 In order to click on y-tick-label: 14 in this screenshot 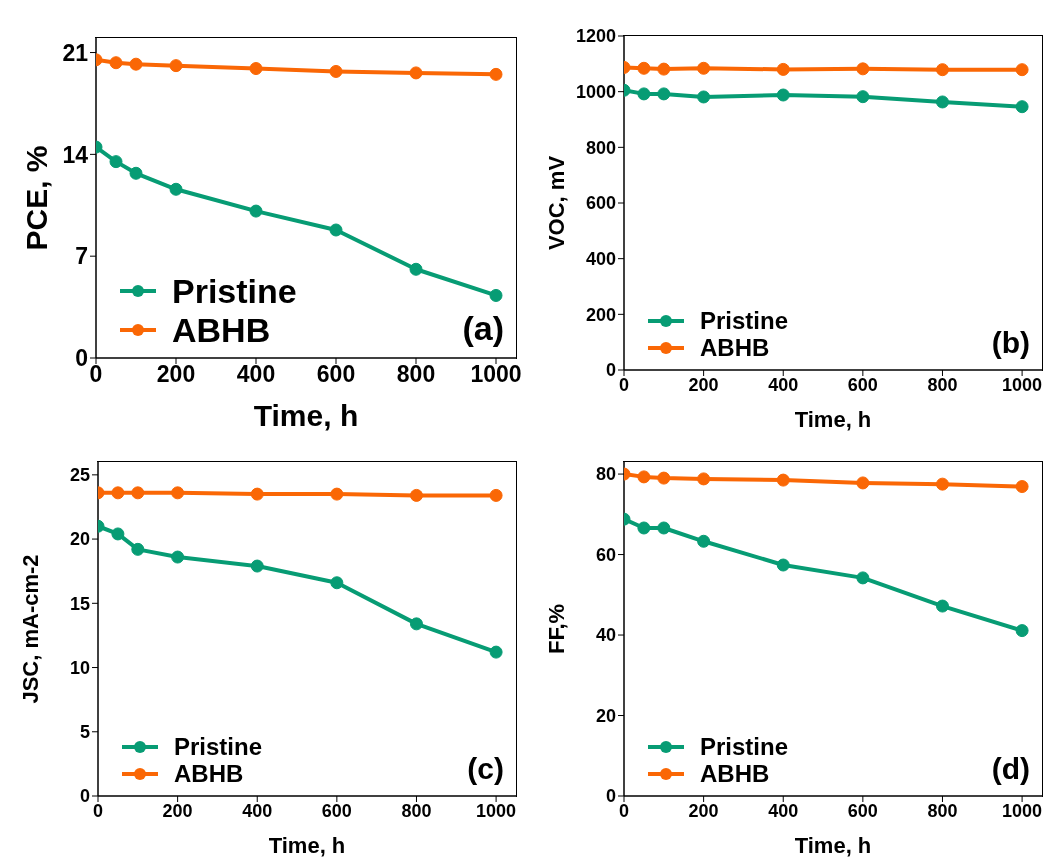, I will do `click(75, 154)`.